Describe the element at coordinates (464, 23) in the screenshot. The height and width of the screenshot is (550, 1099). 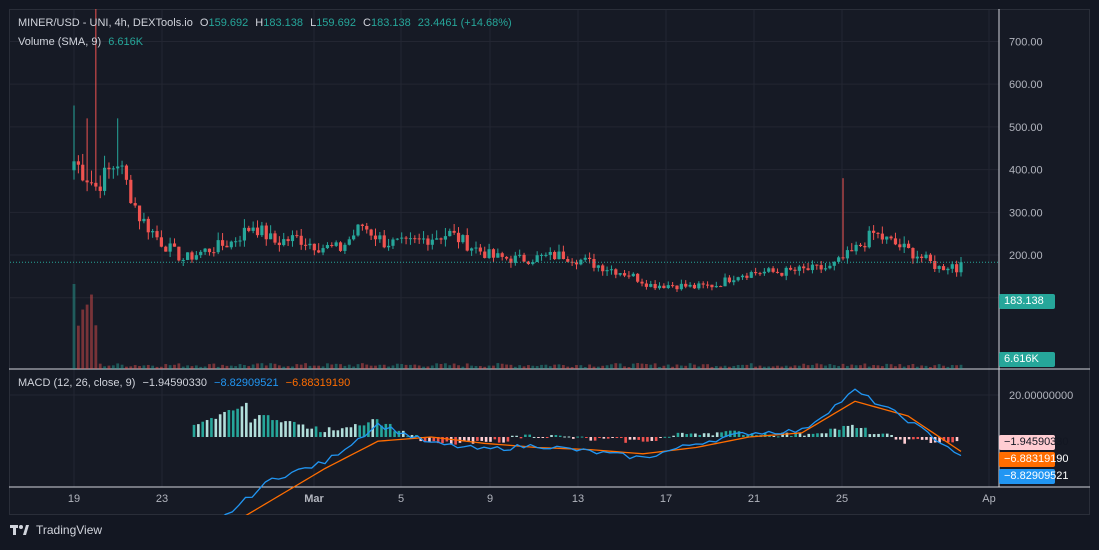
I see `change-value: 23.4461 (+14.68%)` at that location.